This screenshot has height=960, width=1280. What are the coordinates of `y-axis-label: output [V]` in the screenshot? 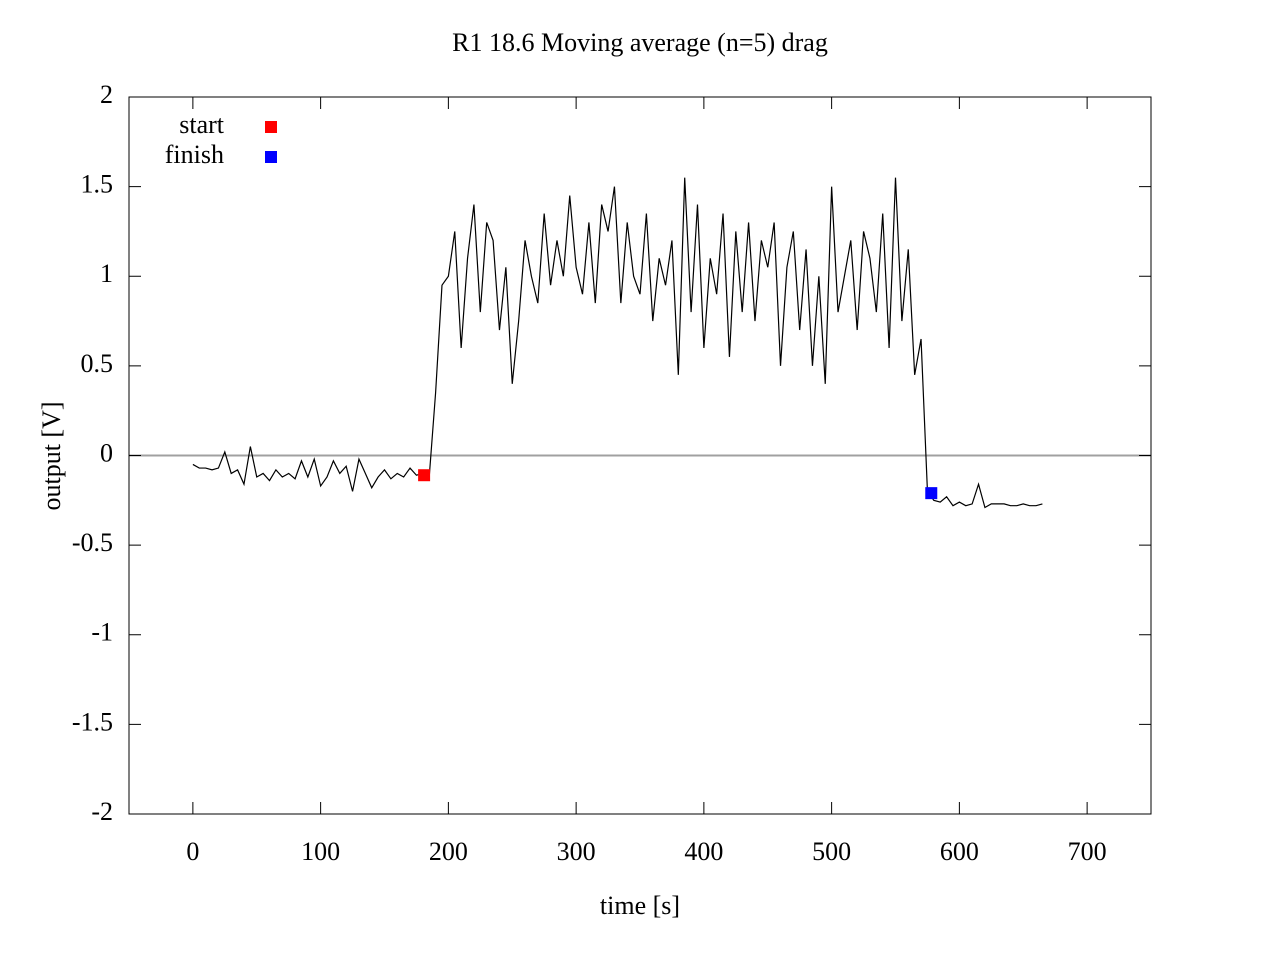 It's located at (51, 455).